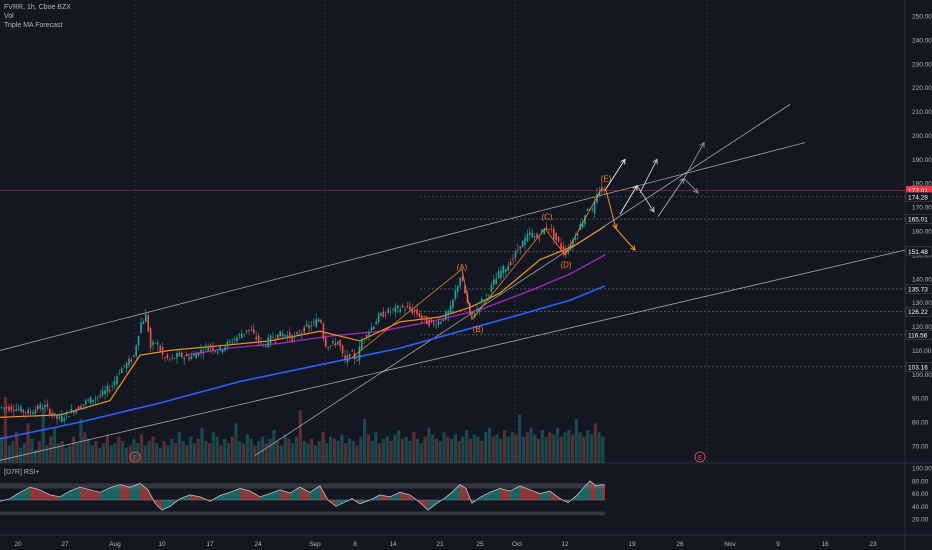 The width and height of the screenshot is (932, 550). I want to click on time-tick-label: 17, so click(210, 544).